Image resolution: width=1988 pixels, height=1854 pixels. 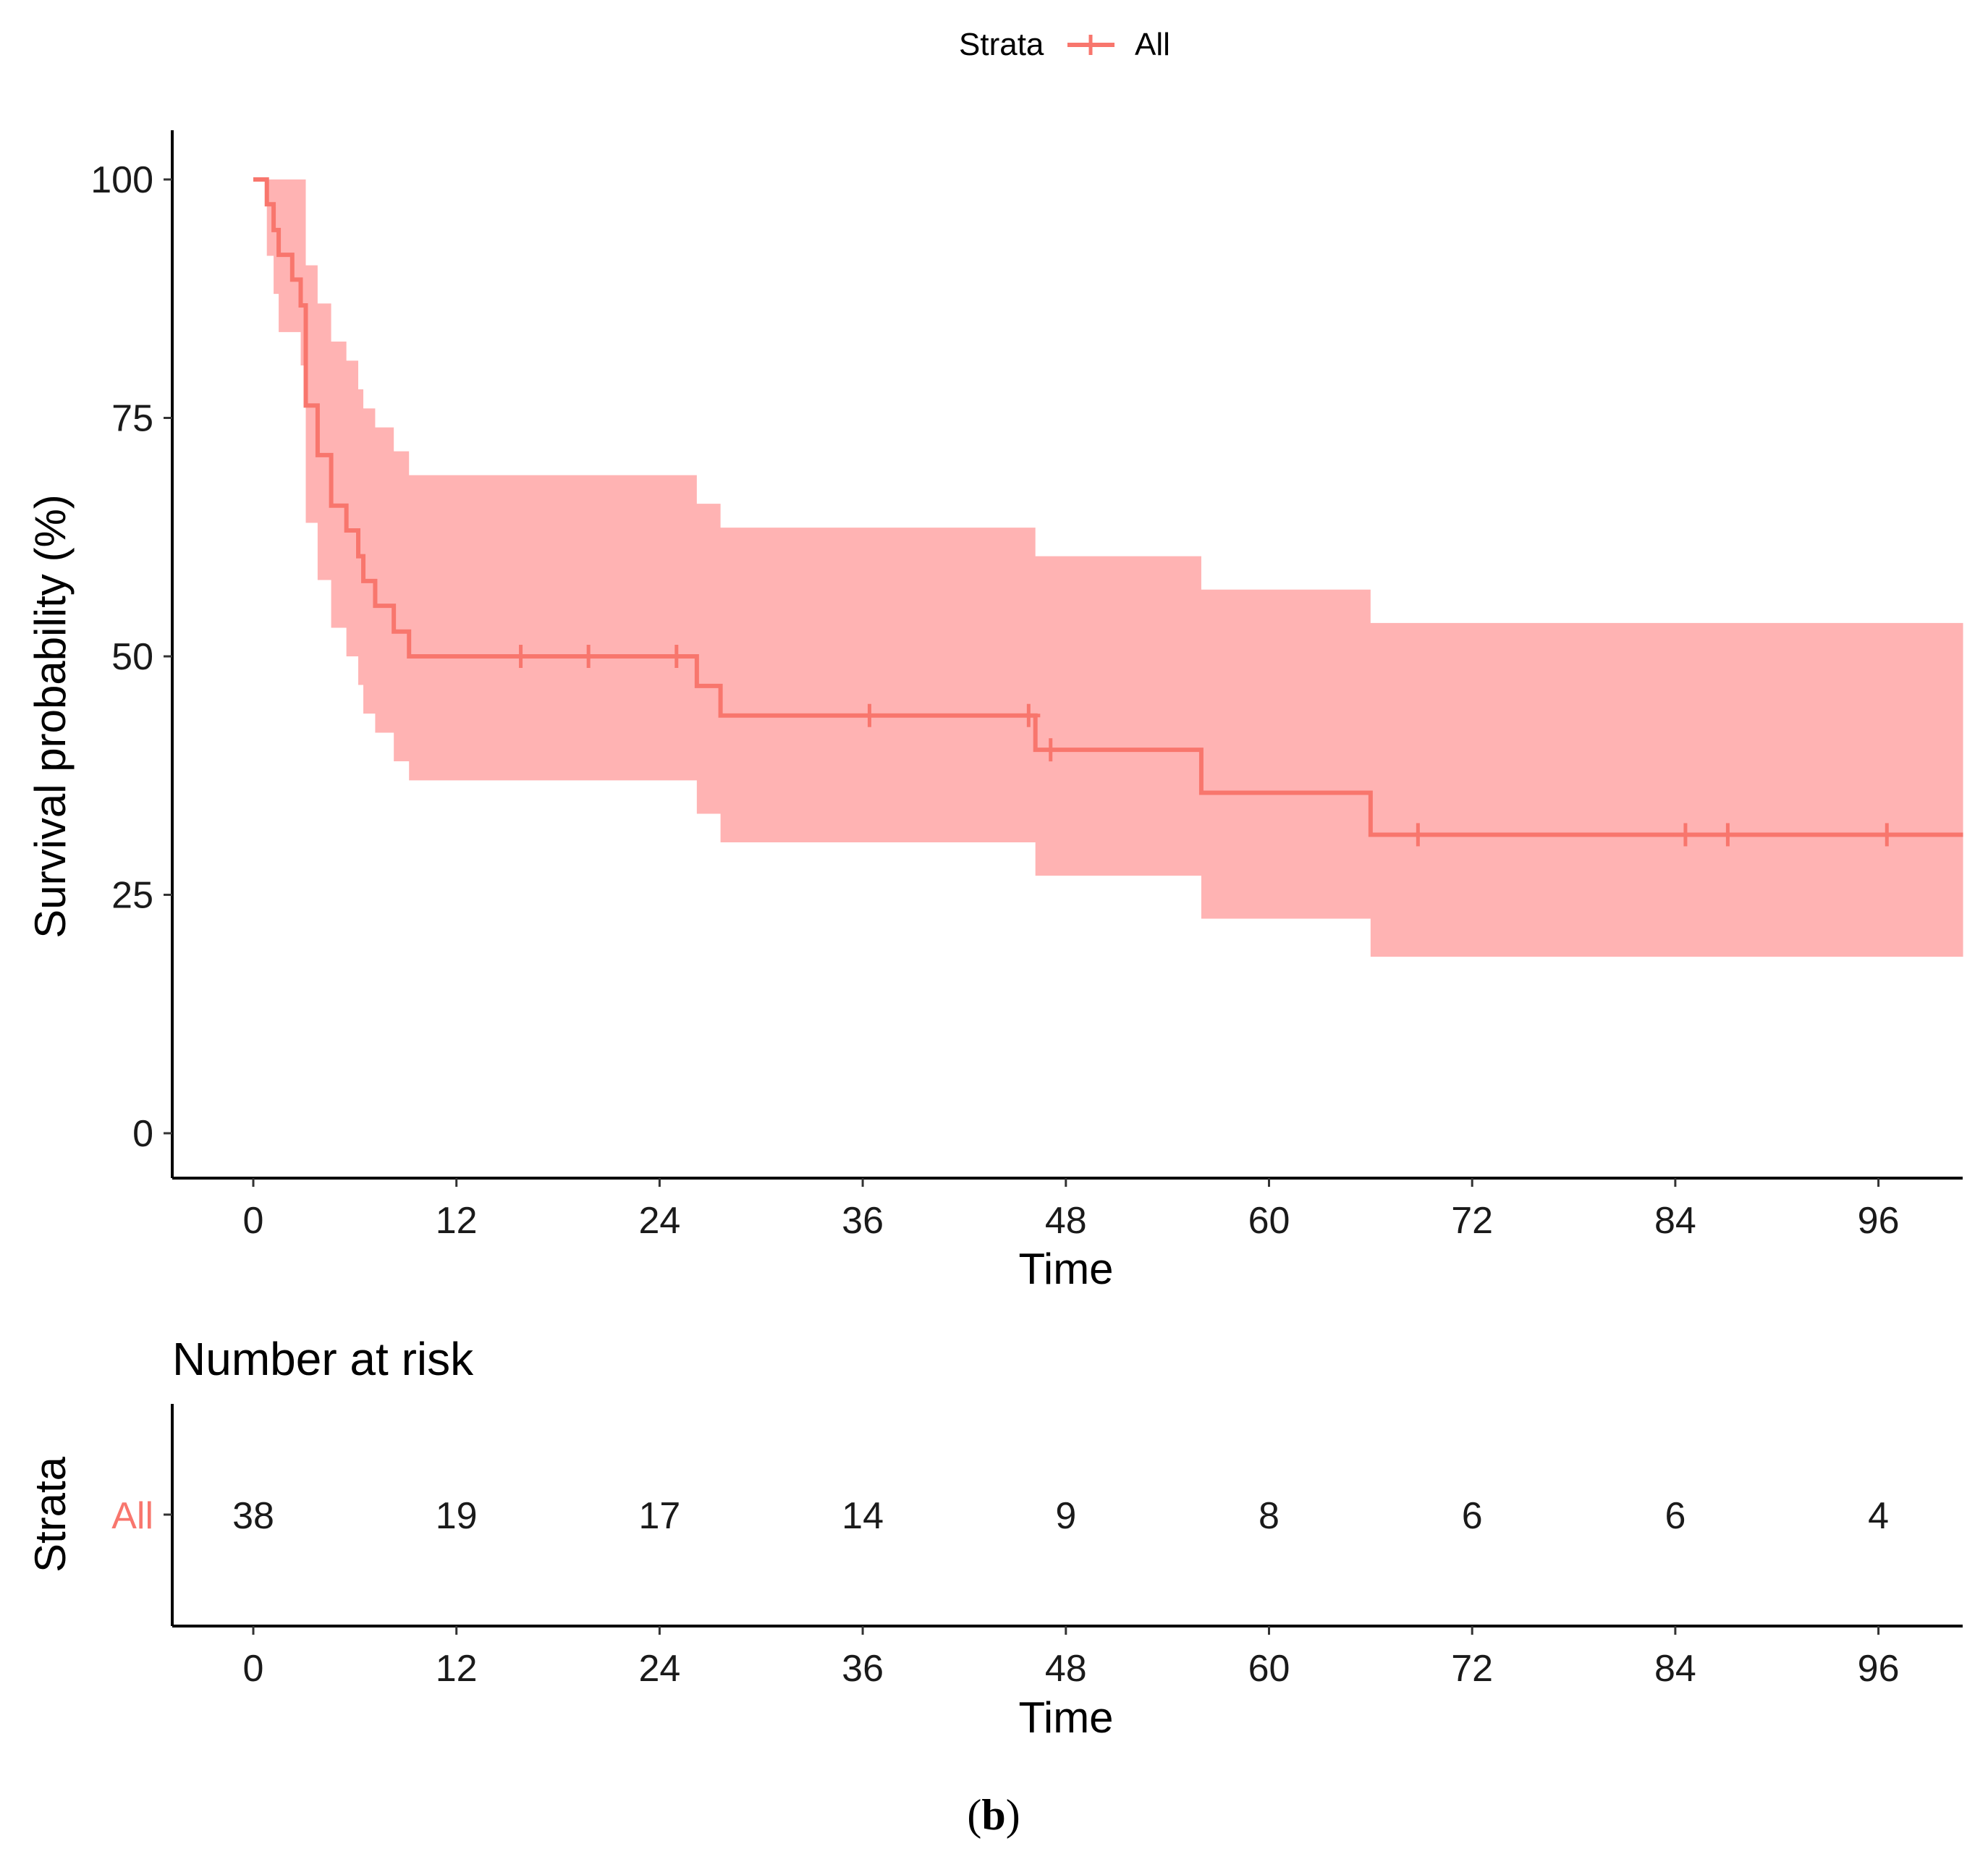 What do you see at coordinates (1066, 1221) in the screenshot?
I see `x-tick-label: 48` at bounding box center [1066, 1221].